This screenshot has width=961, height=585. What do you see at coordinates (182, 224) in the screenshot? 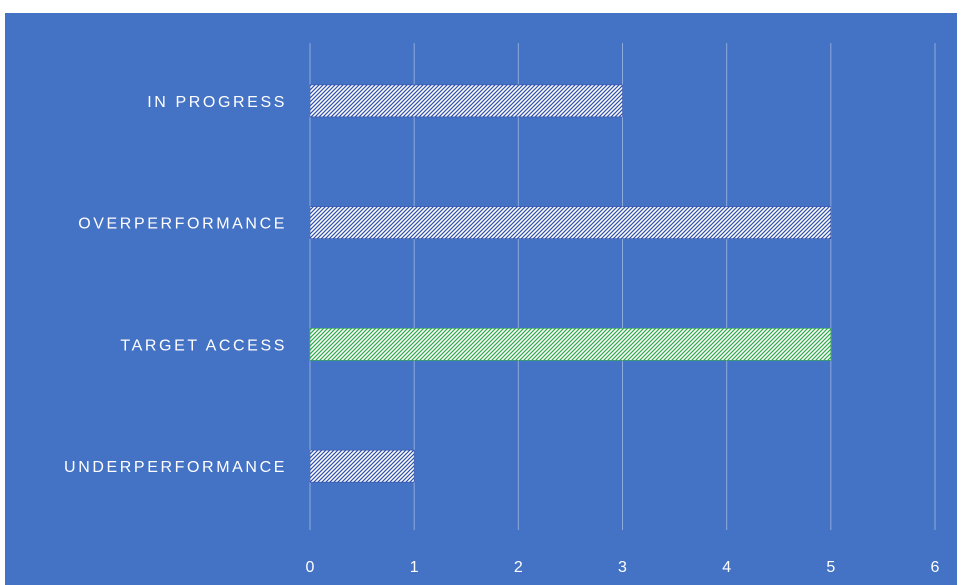
I see `category-label: OVERPERFORMANCE` at bounding box center [182, 224].